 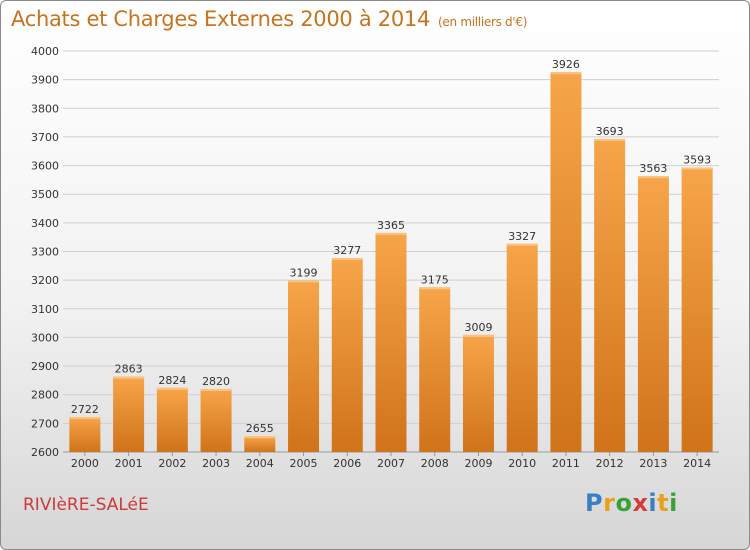 What do you see at coordinates (221, 19) in the screenshot?
I see `title-text: Achats et Charges Externes 2000 à 2014` at bounding box center [221, 19].